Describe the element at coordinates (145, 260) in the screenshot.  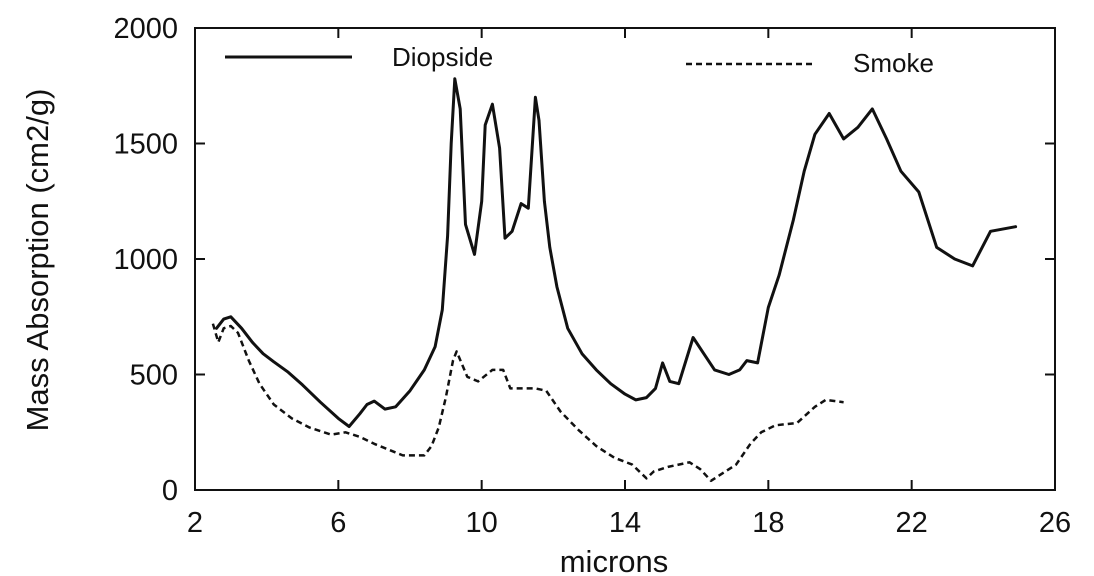
I see `y-tick-label: 1000` at that location.